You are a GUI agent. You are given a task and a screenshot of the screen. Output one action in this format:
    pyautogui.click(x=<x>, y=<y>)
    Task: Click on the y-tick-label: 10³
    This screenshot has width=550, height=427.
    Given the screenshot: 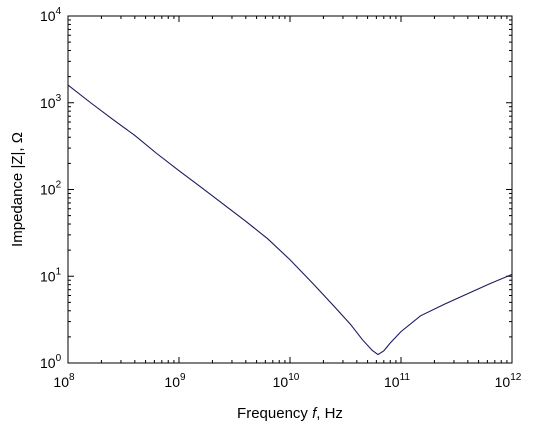 What is the action you would take?
    pyautogui.click(x=51, y=102)
    